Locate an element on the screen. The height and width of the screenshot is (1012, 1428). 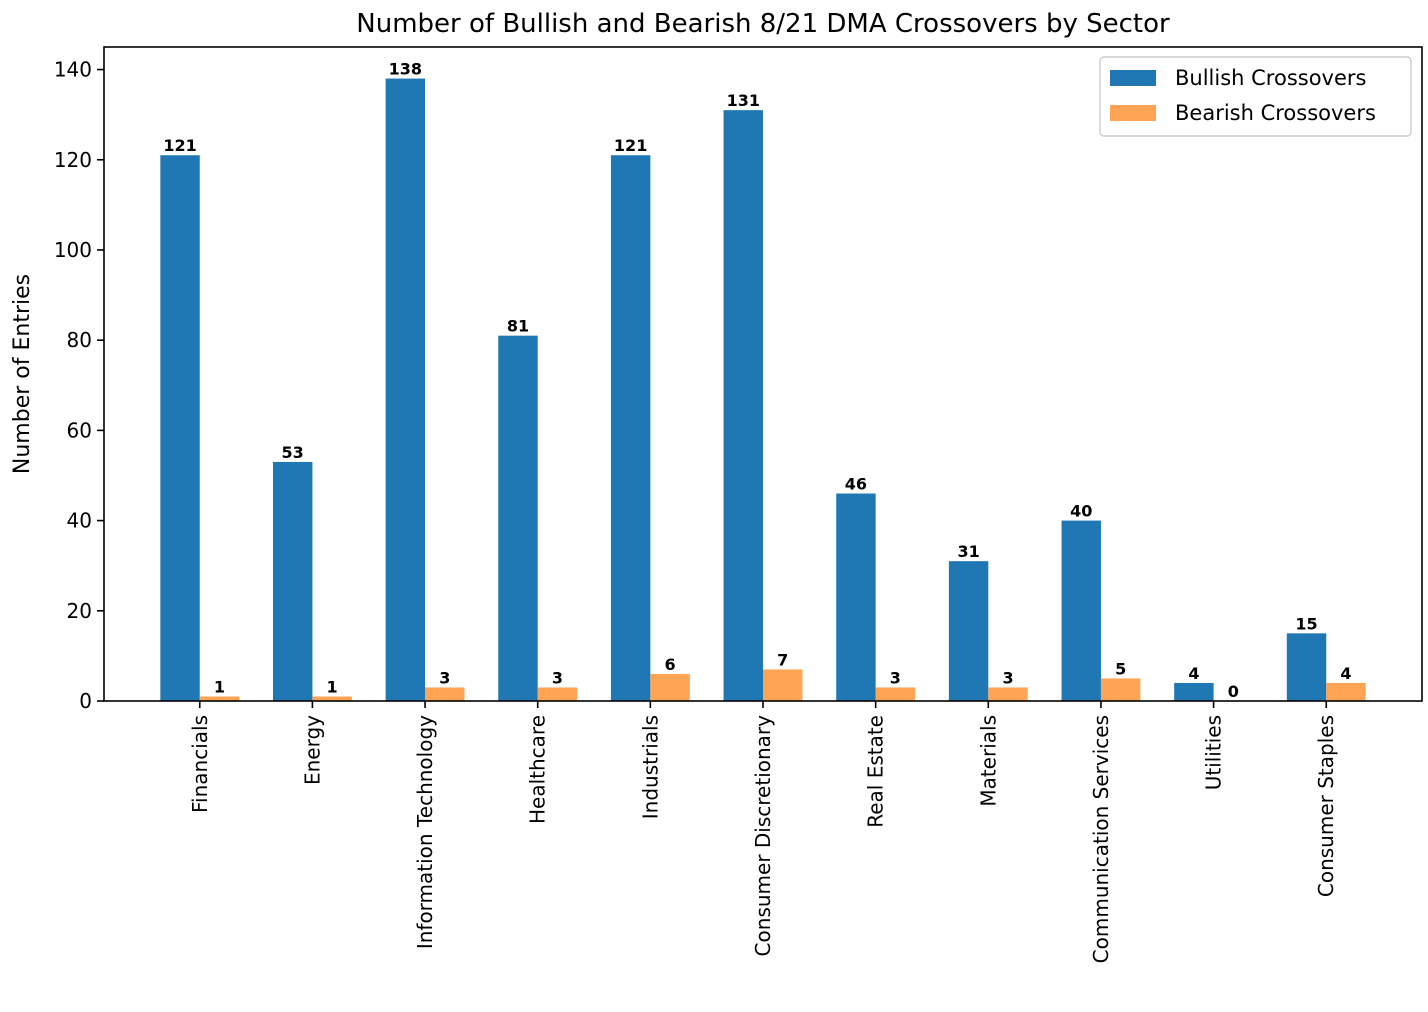
bar-value-label: 131 is located at coordinates (743, 100).